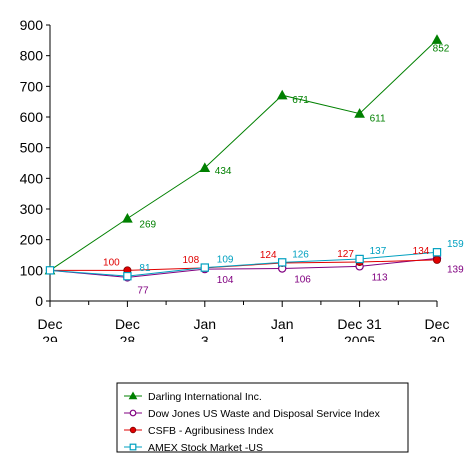 The width and height of the screenshot is (466, 458). Describe the element at coordinates (378, 251) in the screenshot. I see `data-label: 137` at that location.